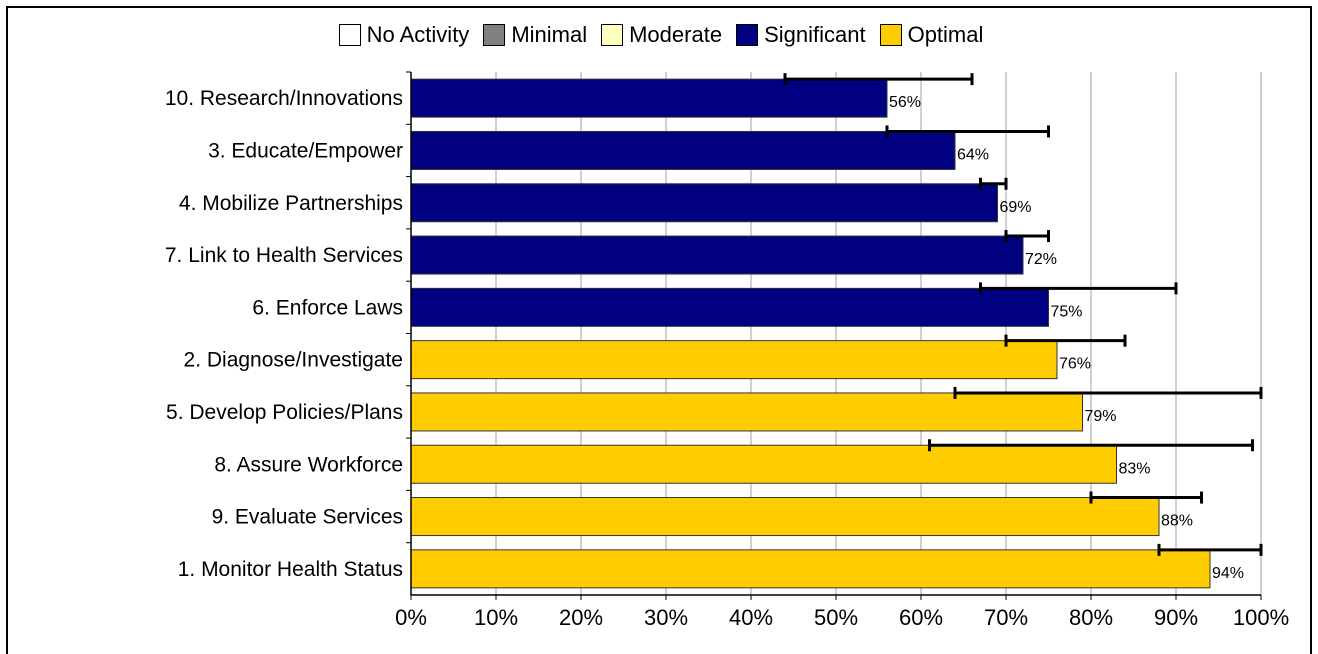  What do you see at coordinates (676, 34) in the screenshot?
I see `legend-label: Moderate` at bounding box center [676, 34].